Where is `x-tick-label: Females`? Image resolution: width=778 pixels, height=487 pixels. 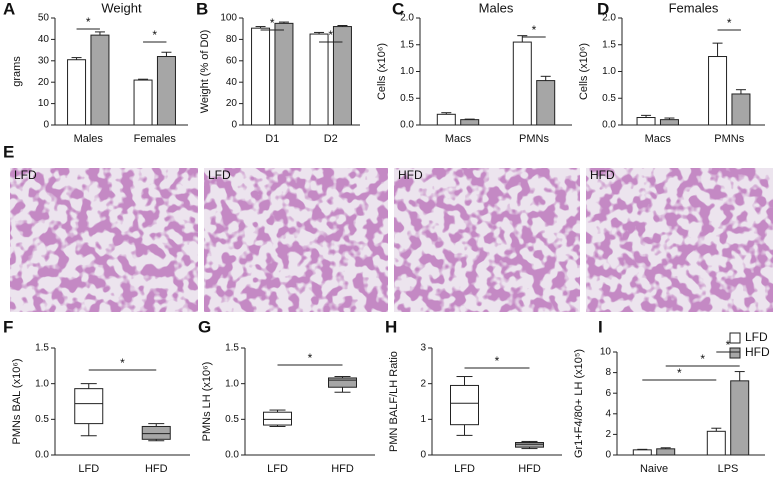
x-tick-label: Females is located at coordinates (155, 139).